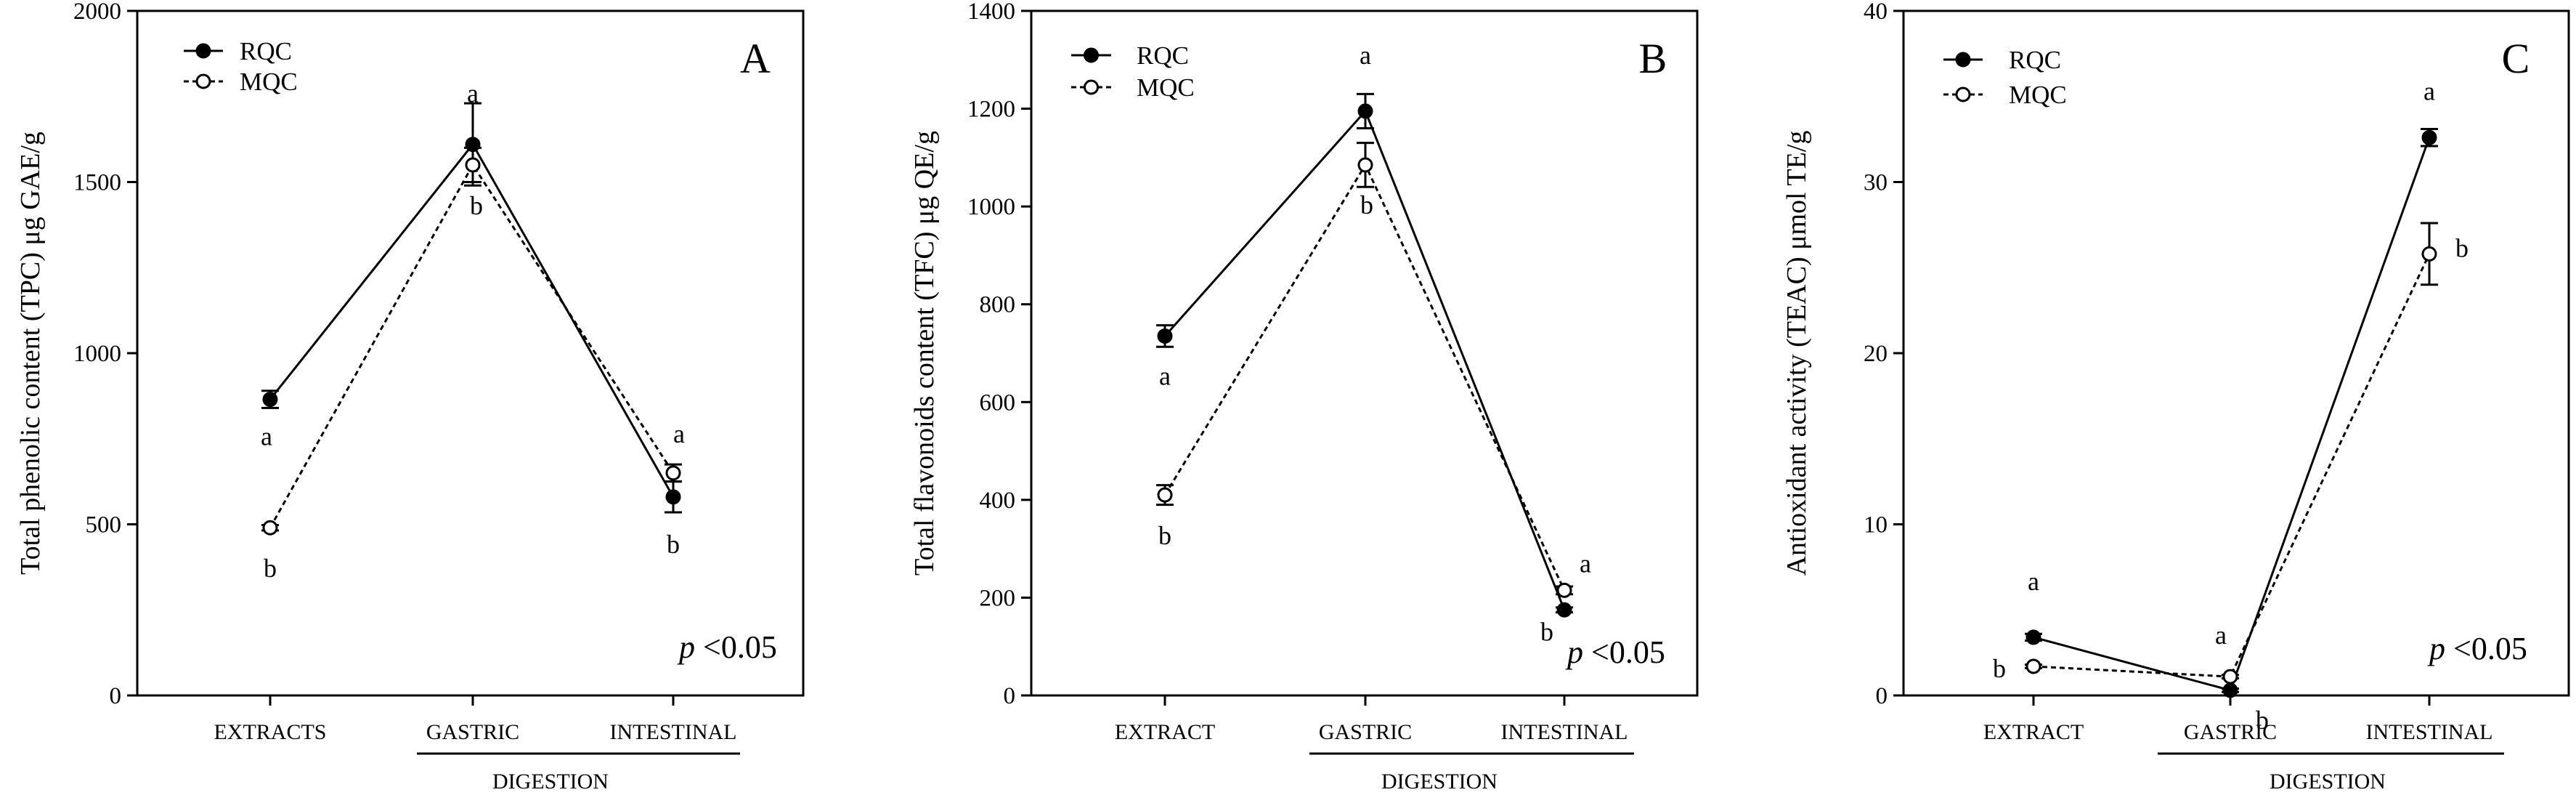 Image resolution: width=2576 pixels, height=803 pixels. Describe the element at coordinates (991, 12) in the screenshot. I see `y-tick-label: 1400` at that location.